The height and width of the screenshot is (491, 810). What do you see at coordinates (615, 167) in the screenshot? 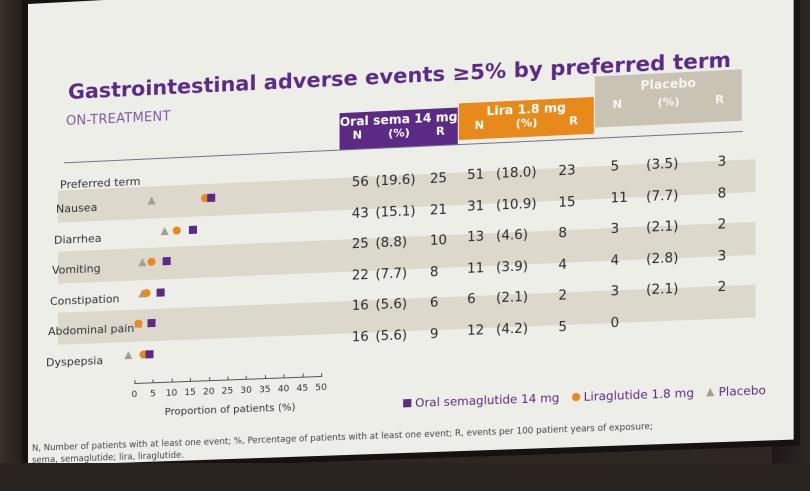
I see `cell-plac-n: 5` at bounding box center [615, 167].